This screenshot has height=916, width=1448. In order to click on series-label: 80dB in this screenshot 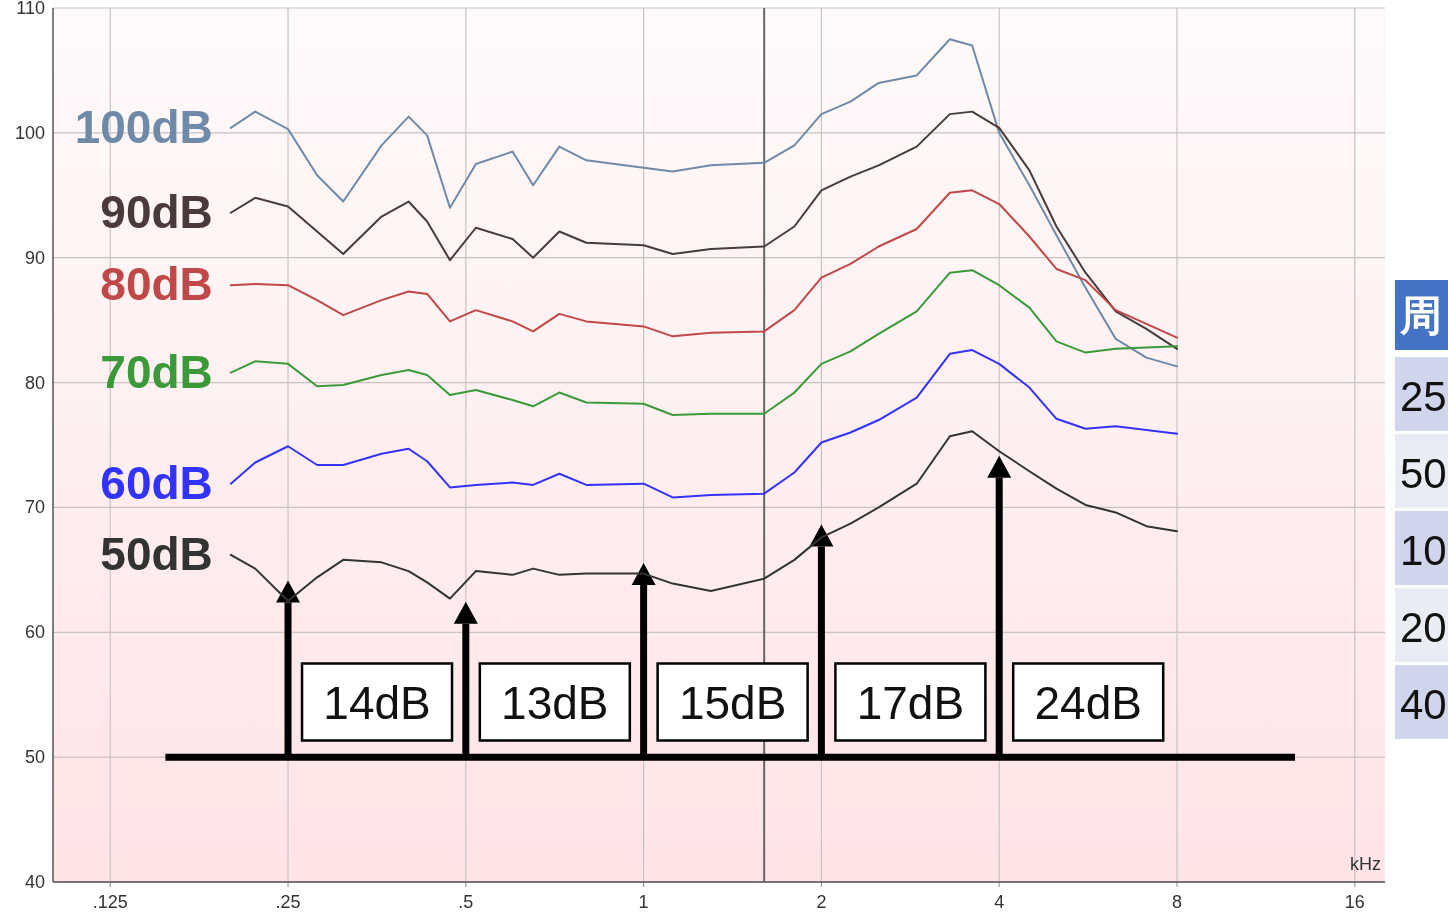, I will do `click(156, 284)`.